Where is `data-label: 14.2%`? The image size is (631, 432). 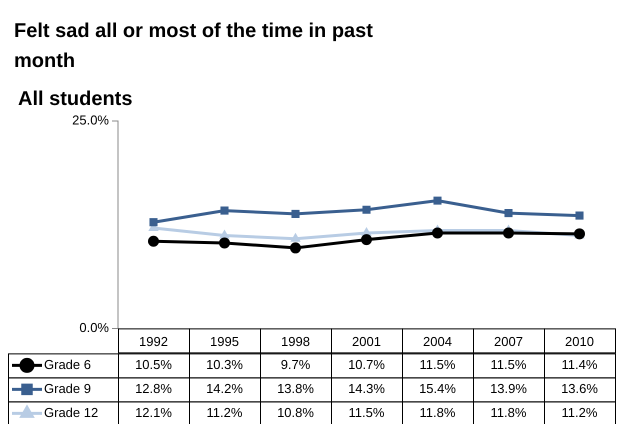
data-label: 14.2% is located at coordinates (225, 388).